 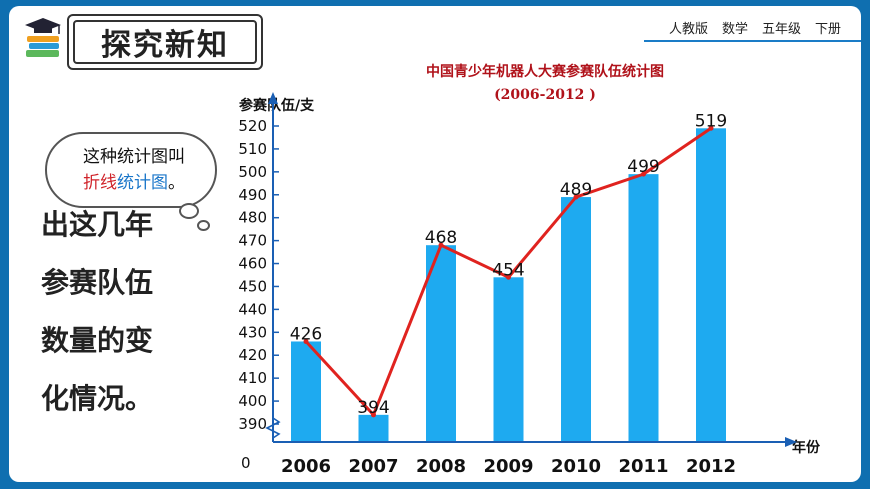 I want to click on bar-2009, so click(x=508, y=359).